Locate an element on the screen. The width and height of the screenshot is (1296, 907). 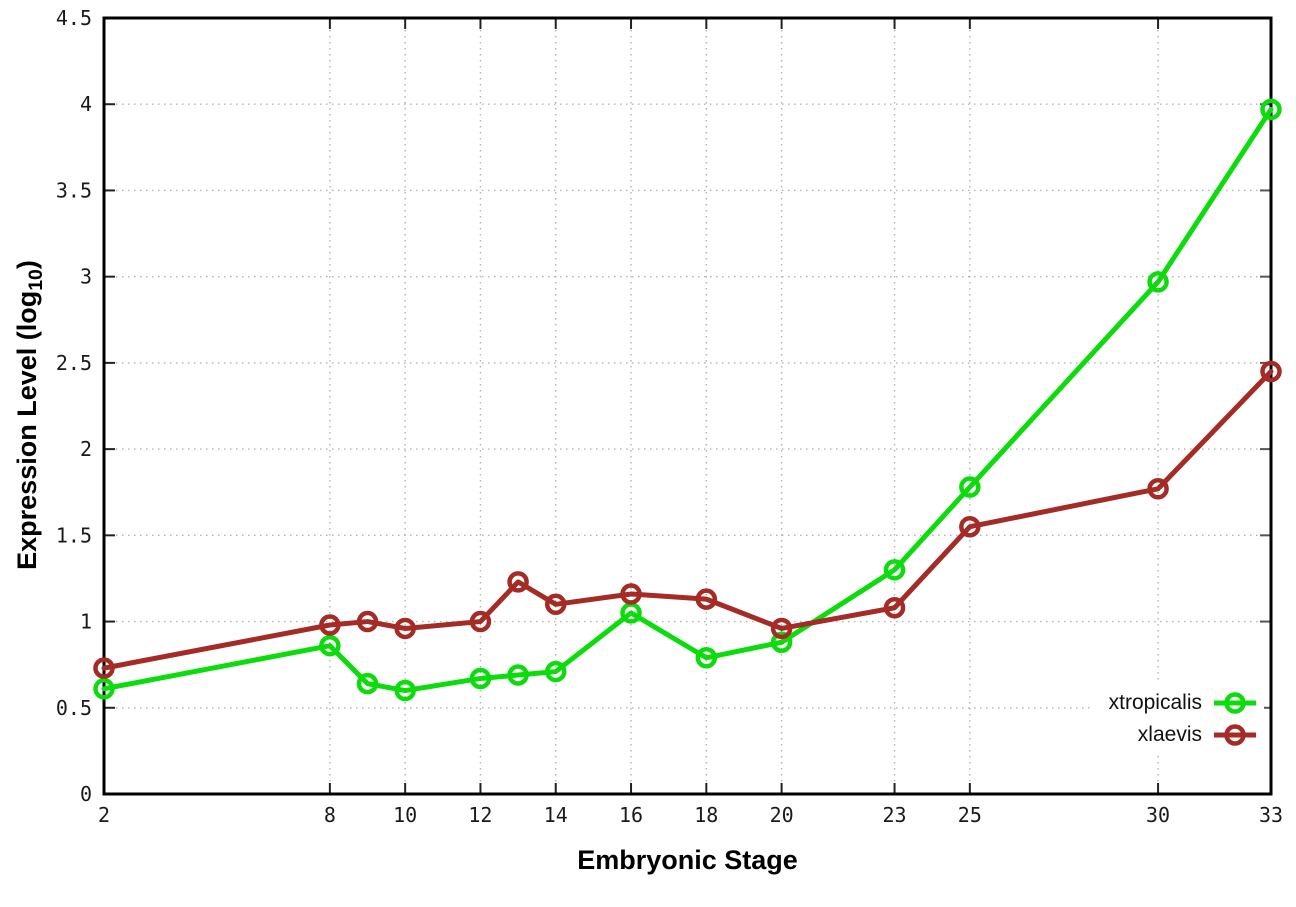
y-tick-label: 1 is located at coordinates (86, 622).